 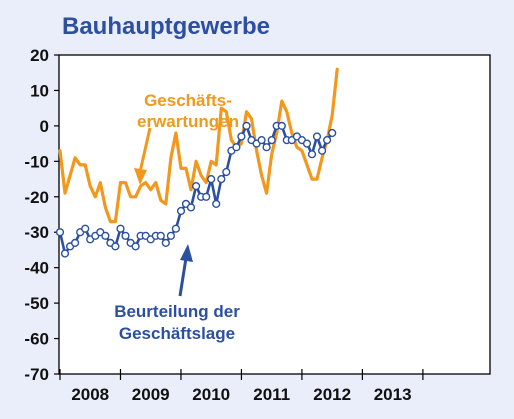 What do you see at coordinates (36, 268) in the screenshot?
I see `y-tick-label: -40` at bounding box center [36, 268].